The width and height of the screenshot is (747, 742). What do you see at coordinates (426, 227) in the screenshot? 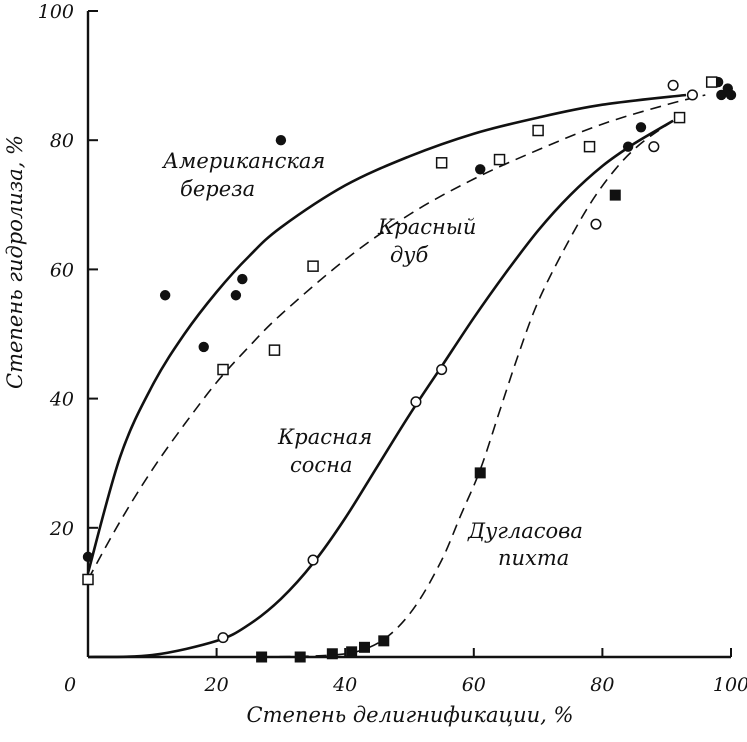
I see `series-2-label: Красный` at bounding box center [426, 227].